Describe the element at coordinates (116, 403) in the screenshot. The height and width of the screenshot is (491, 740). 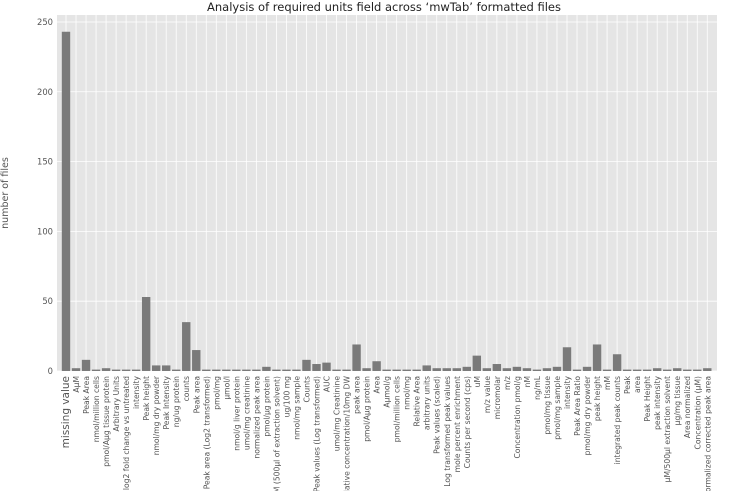
I see `x-tick-label: Arbitrary Units` at that location.